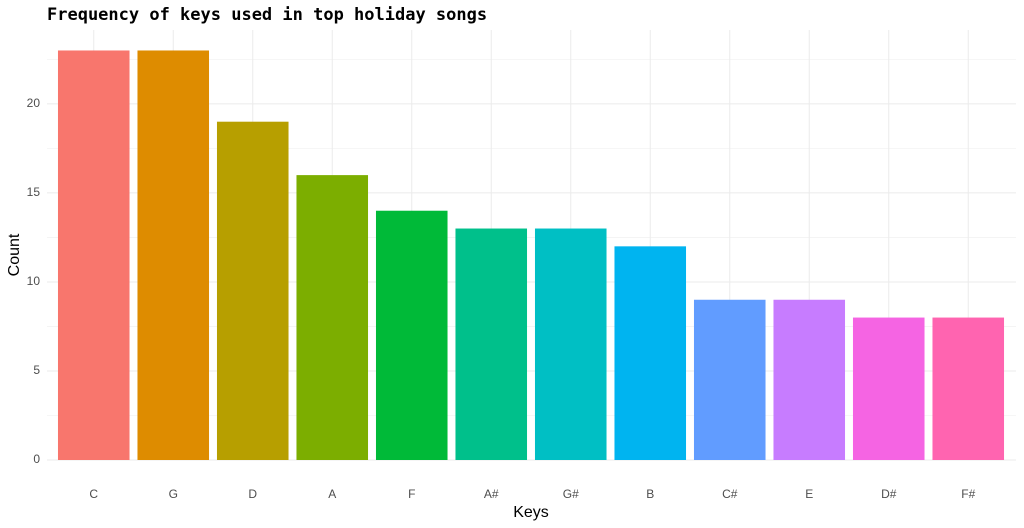 The height and width of the screenshot is (528, 1024). Describe the element at coordinates (332, 494) in the screenshot. I see `x-tick-label: A` at that location.